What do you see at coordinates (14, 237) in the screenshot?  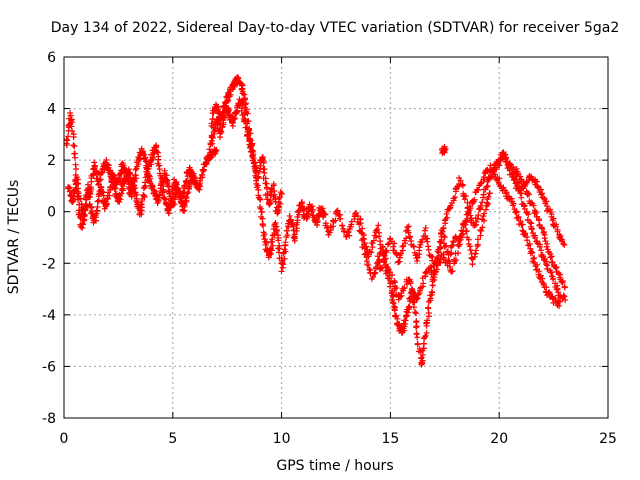 I see `y-axis-label: SDTVAR / TECUs` at bounding box center [14, 237].